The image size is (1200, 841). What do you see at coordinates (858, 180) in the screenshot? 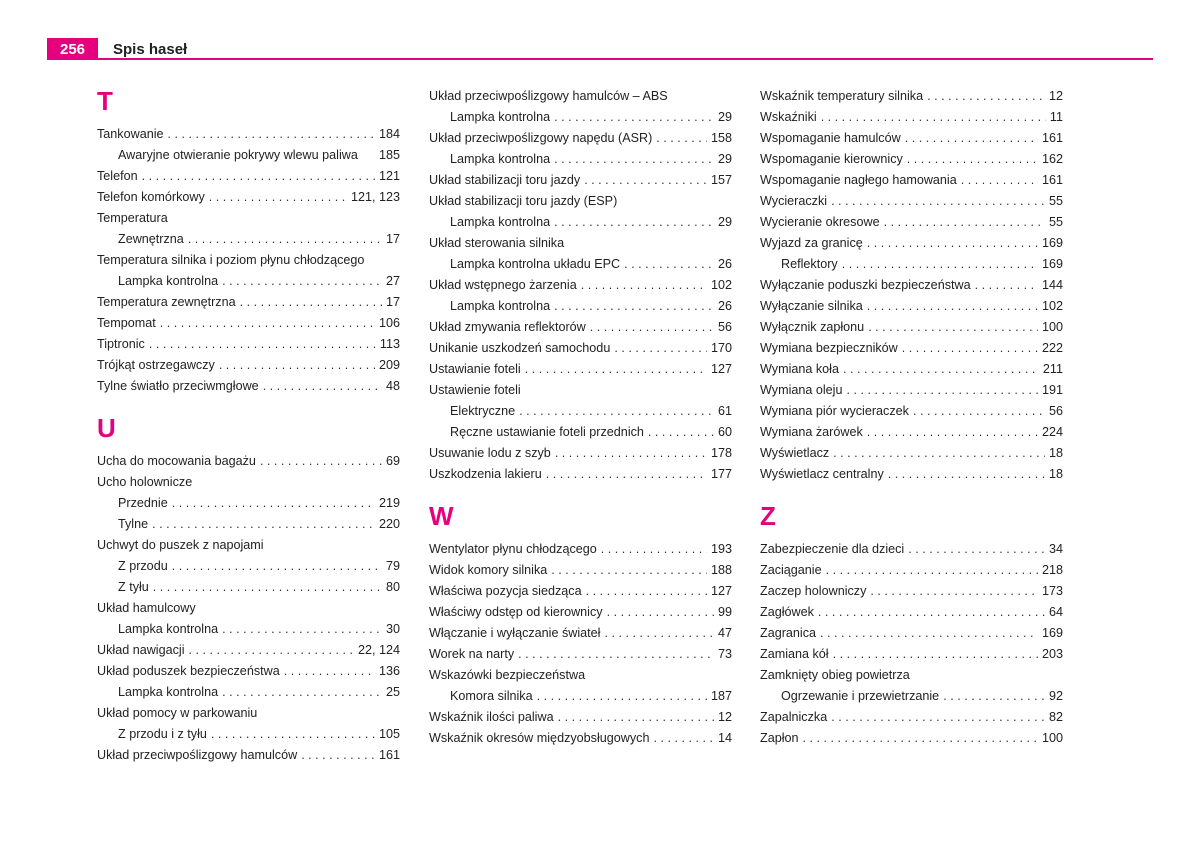
I see `entry-label: Wspomaganie nagłego hamowania` at bounding box center [858, 180].